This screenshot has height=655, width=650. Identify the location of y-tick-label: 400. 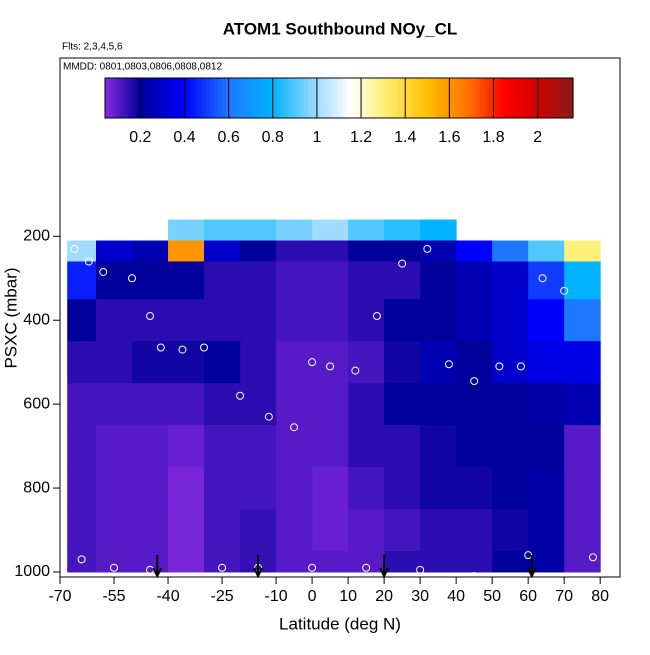
(36, 319).